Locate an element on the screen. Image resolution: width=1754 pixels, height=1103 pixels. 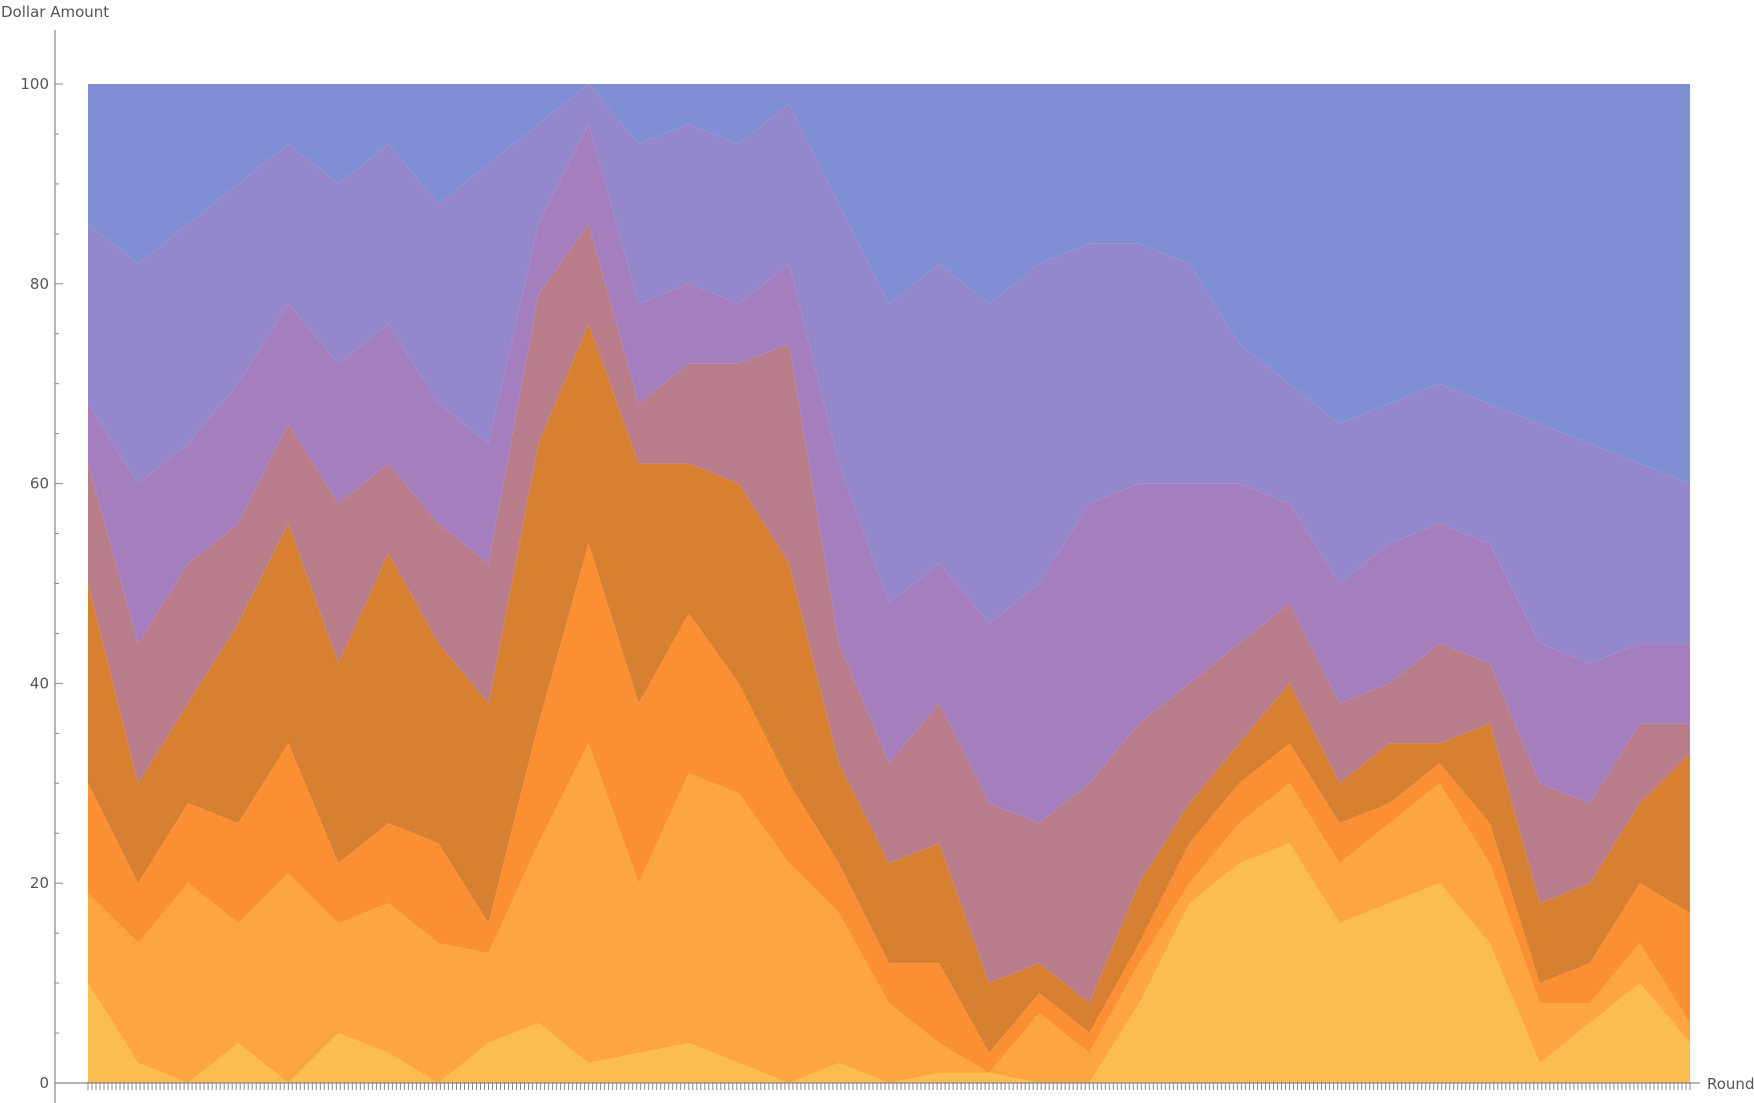
y-tick-label-20: 20 is located at coordinates (39, 883).